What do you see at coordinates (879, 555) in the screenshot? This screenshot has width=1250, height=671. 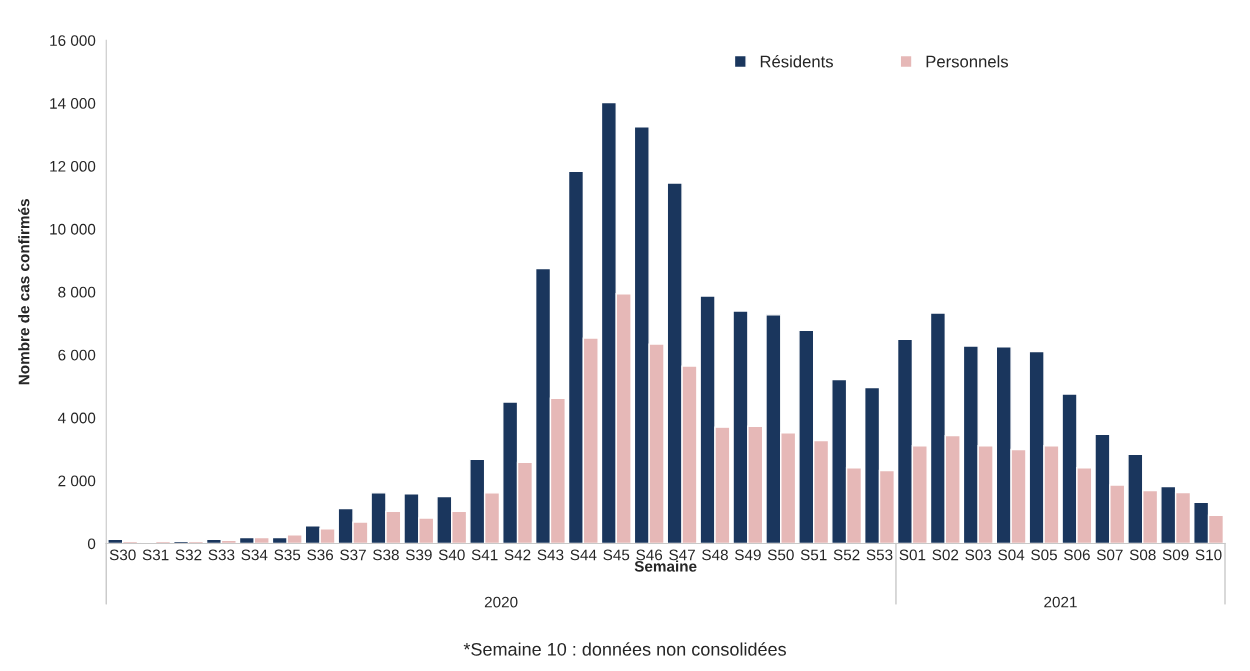 I see `x-tick-label: S53` at bounding box center [879, 555].